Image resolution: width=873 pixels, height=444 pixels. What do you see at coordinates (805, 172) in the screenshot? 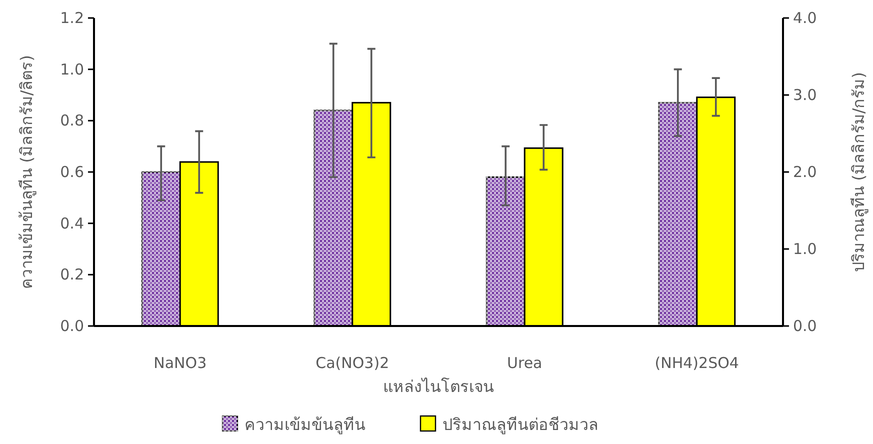
I see `y2-tick-label: 2.0` at bounding box center [805, 172].